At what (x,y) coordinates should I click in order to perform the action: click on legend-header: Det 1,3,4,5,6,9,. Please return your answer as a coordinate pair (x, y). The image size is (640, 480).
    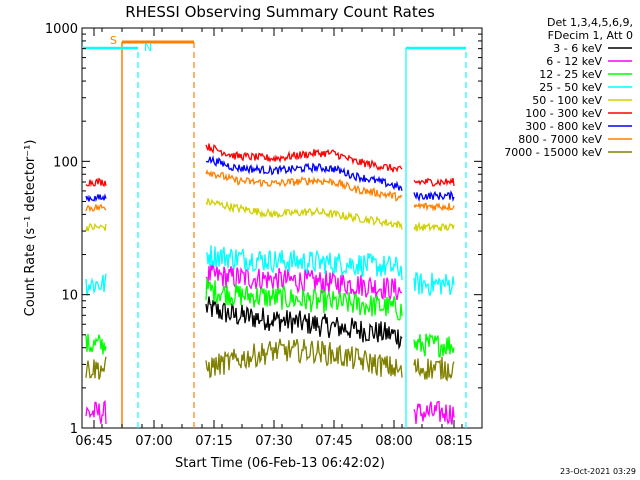
    Looking at the image, I should click on (590, 22).